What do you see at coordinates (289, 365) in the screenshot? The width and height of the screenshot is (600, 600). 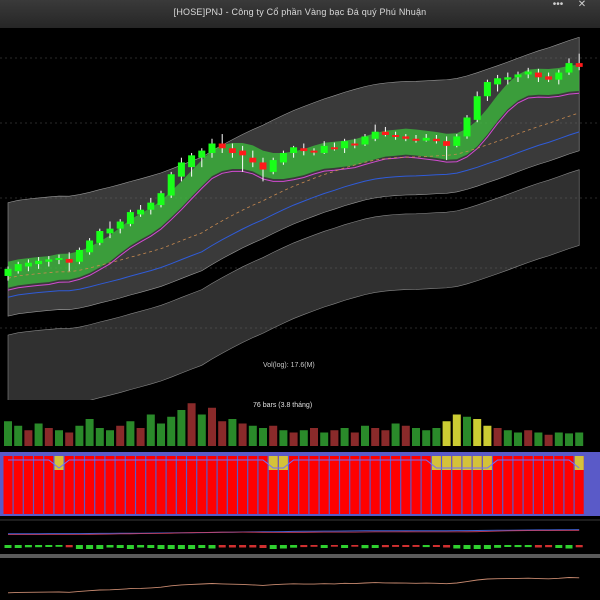 I see `volume-label: Vol(log): 17.6(M)` at bounding box center [289, 365].